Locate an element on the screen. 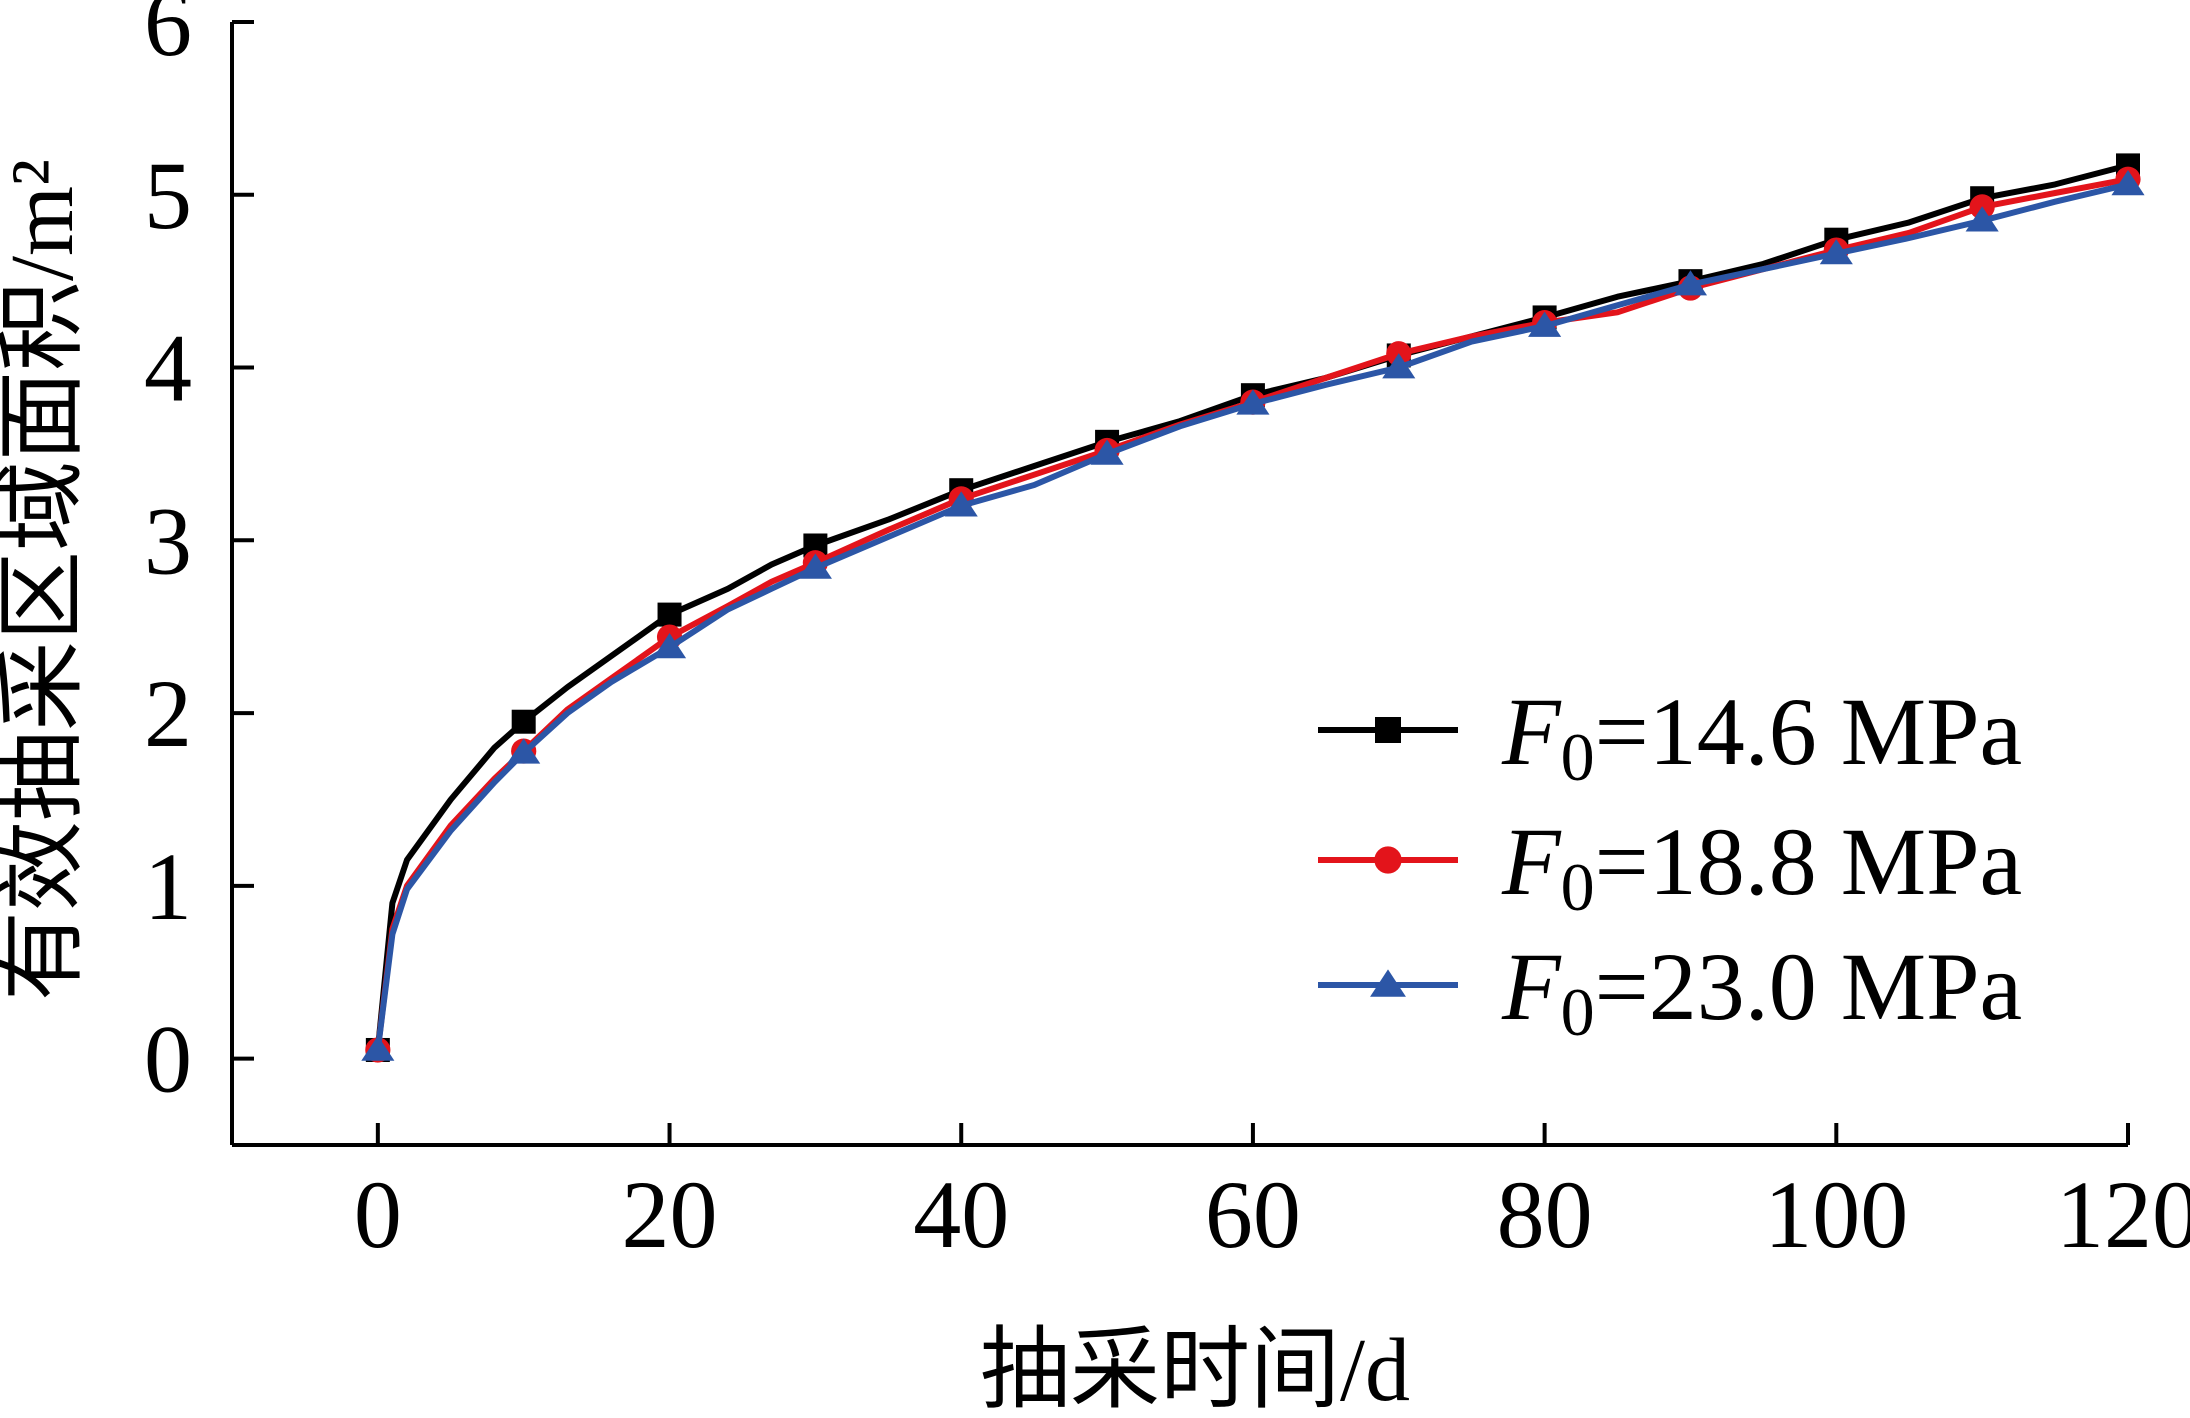 The height and width of the screenshot is (1418, 2190). x-axis-title: 抽采时间/d is located at coordinates (1195, 1369).